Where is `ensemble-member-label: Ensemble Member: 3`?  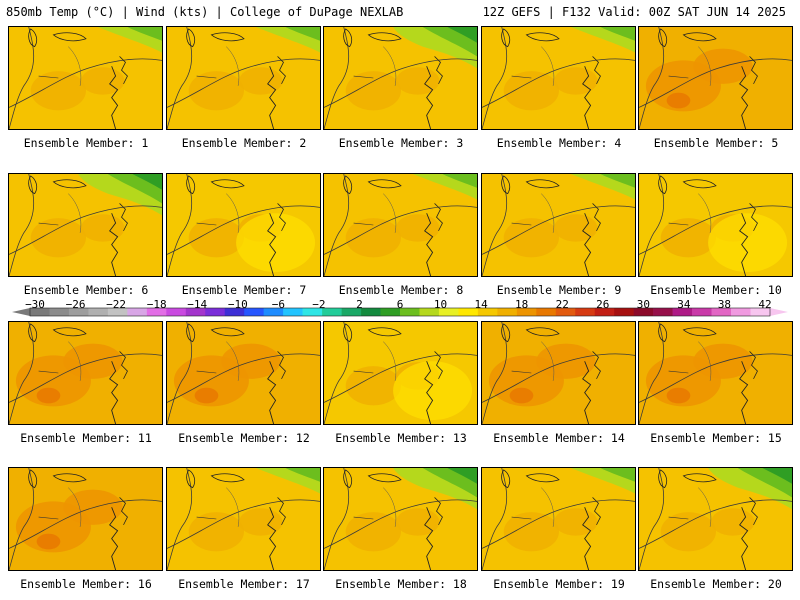
ensemble-member-label: Ensemble Member: 3 is located at coordinates (401, 143).